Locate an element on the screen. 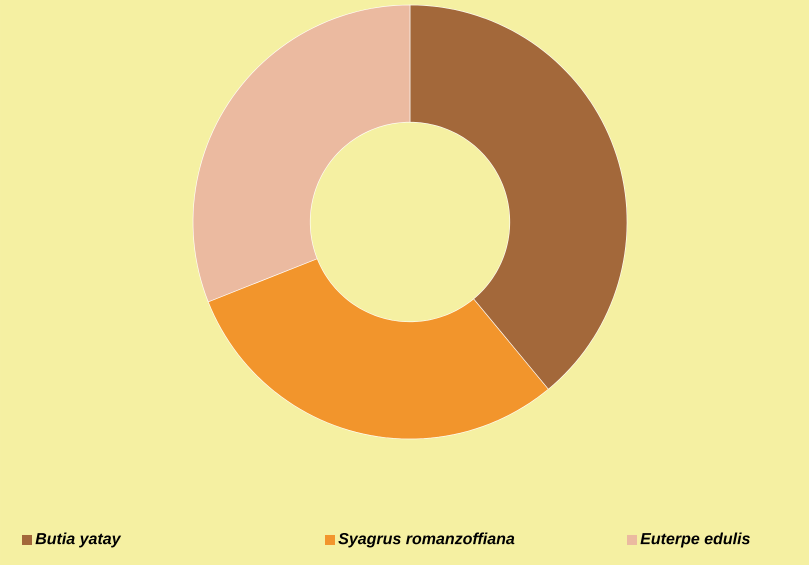 This screenshot has width=809, height=565. legend-label: Butia yatay is located at coordinates (78, 540).